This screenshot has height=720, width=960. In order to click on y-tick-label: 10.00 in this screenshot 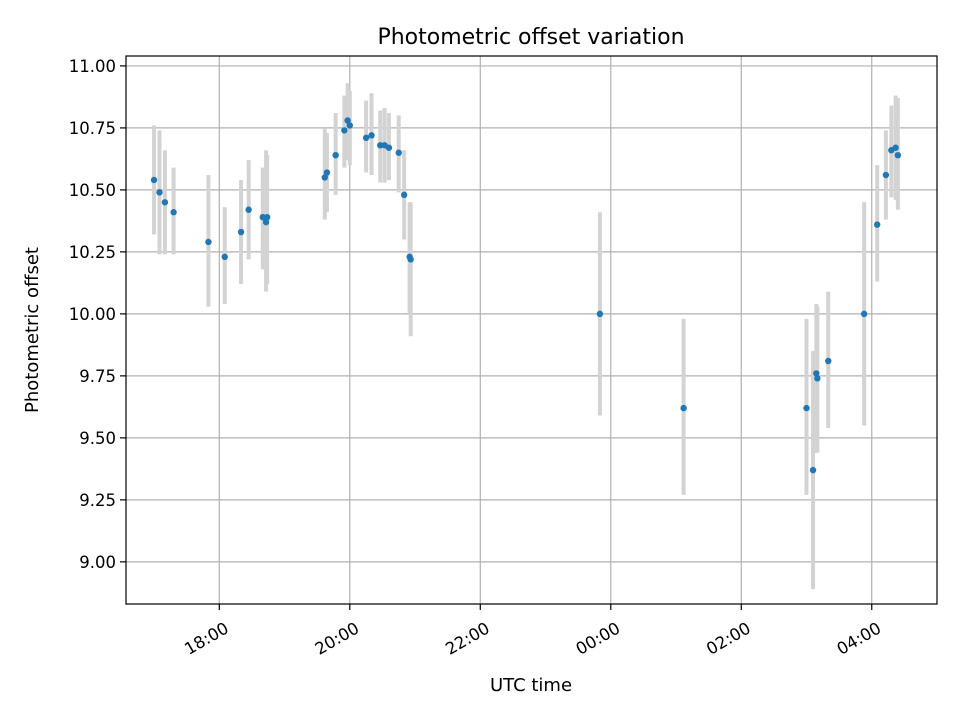, I will do `click(92, 314)`.